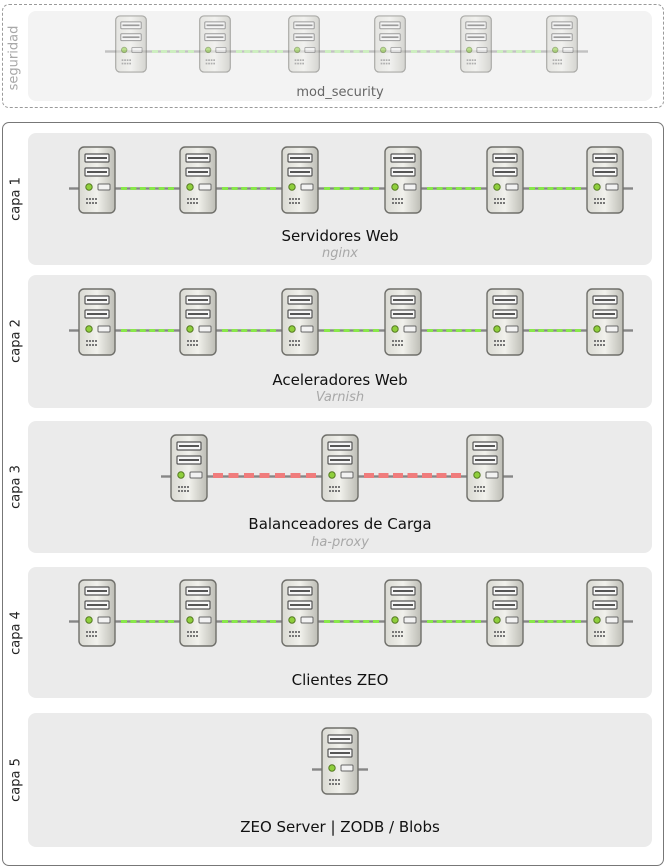  What do you see at coordinates (340, 827) in the screenshot?
I see `layer-5-title: ZEO Server | ZODB / Blobs` at bounding box center [340, 827].